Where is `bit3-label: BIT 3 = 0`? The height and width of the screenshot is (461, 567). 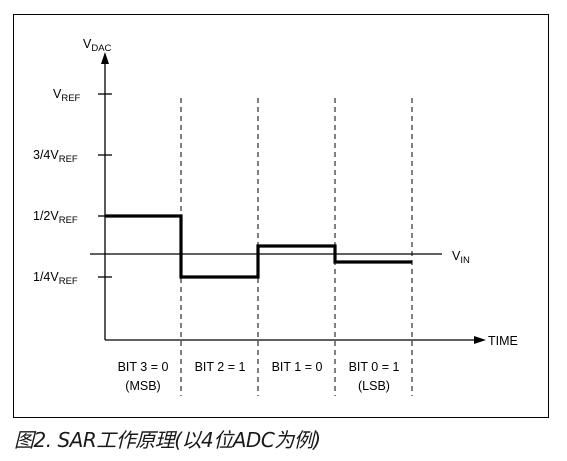
bit3-label: BIT 3 = 0 is located at coordinates (143, 367).